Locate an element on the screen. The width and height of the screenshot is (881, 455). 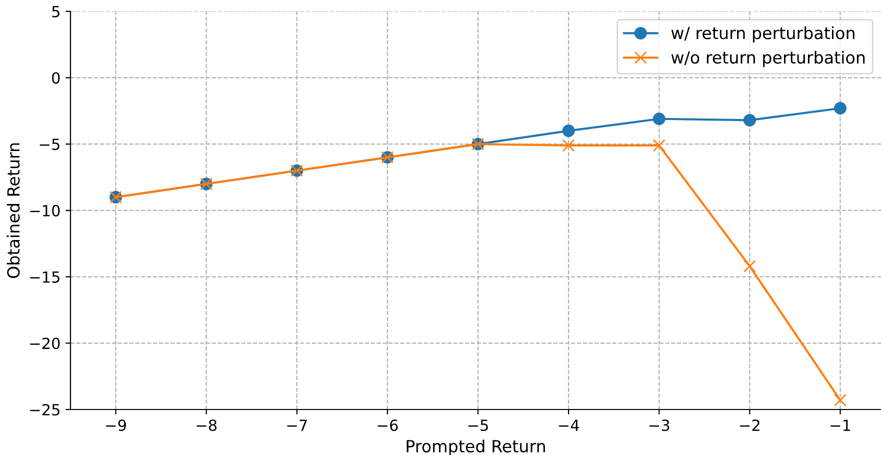
y-tick-label: −5 is located at coordinates (50, 144).